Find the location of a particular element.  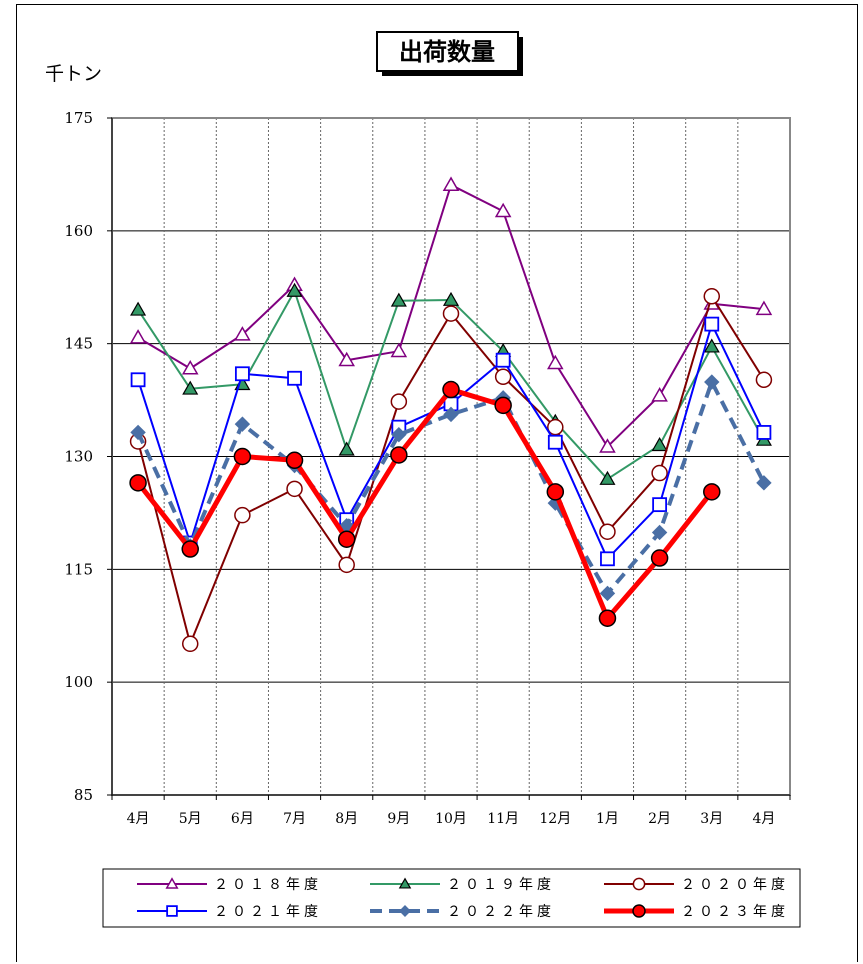

y-unit-label: 千トン is located at coordinates (73, 74).